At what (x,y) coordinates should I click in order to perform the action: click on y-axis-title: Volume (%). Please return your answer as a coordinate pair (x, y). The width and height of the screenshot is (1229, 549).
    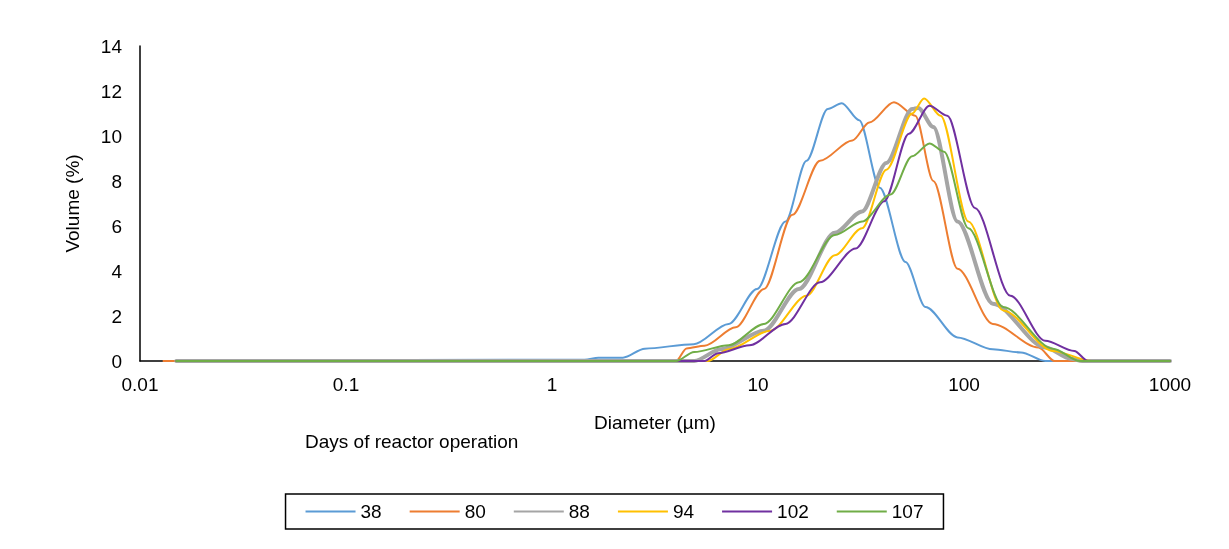
    Looking at the image, I should click on (72, 203).